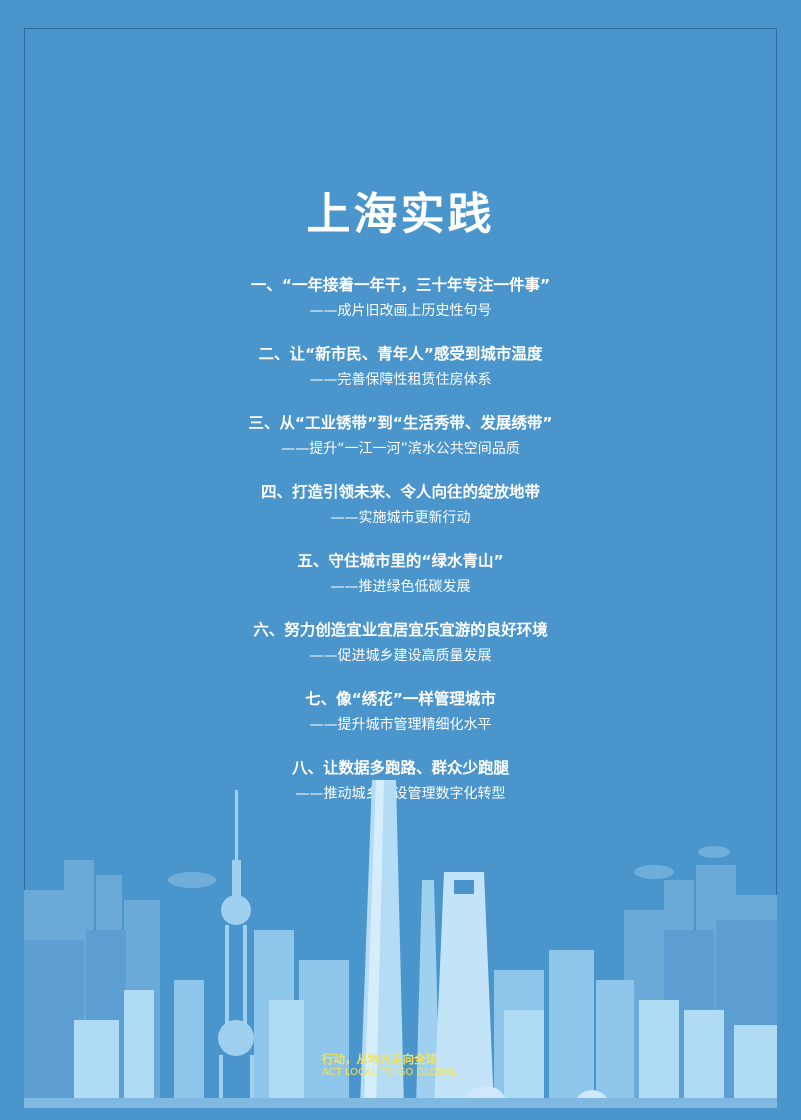  What do you see at coordinates (400, 311) in the screenshot?
I see `item-subtitle: ——成片旧改画上历史性句号` at bounding box center [400, 311].